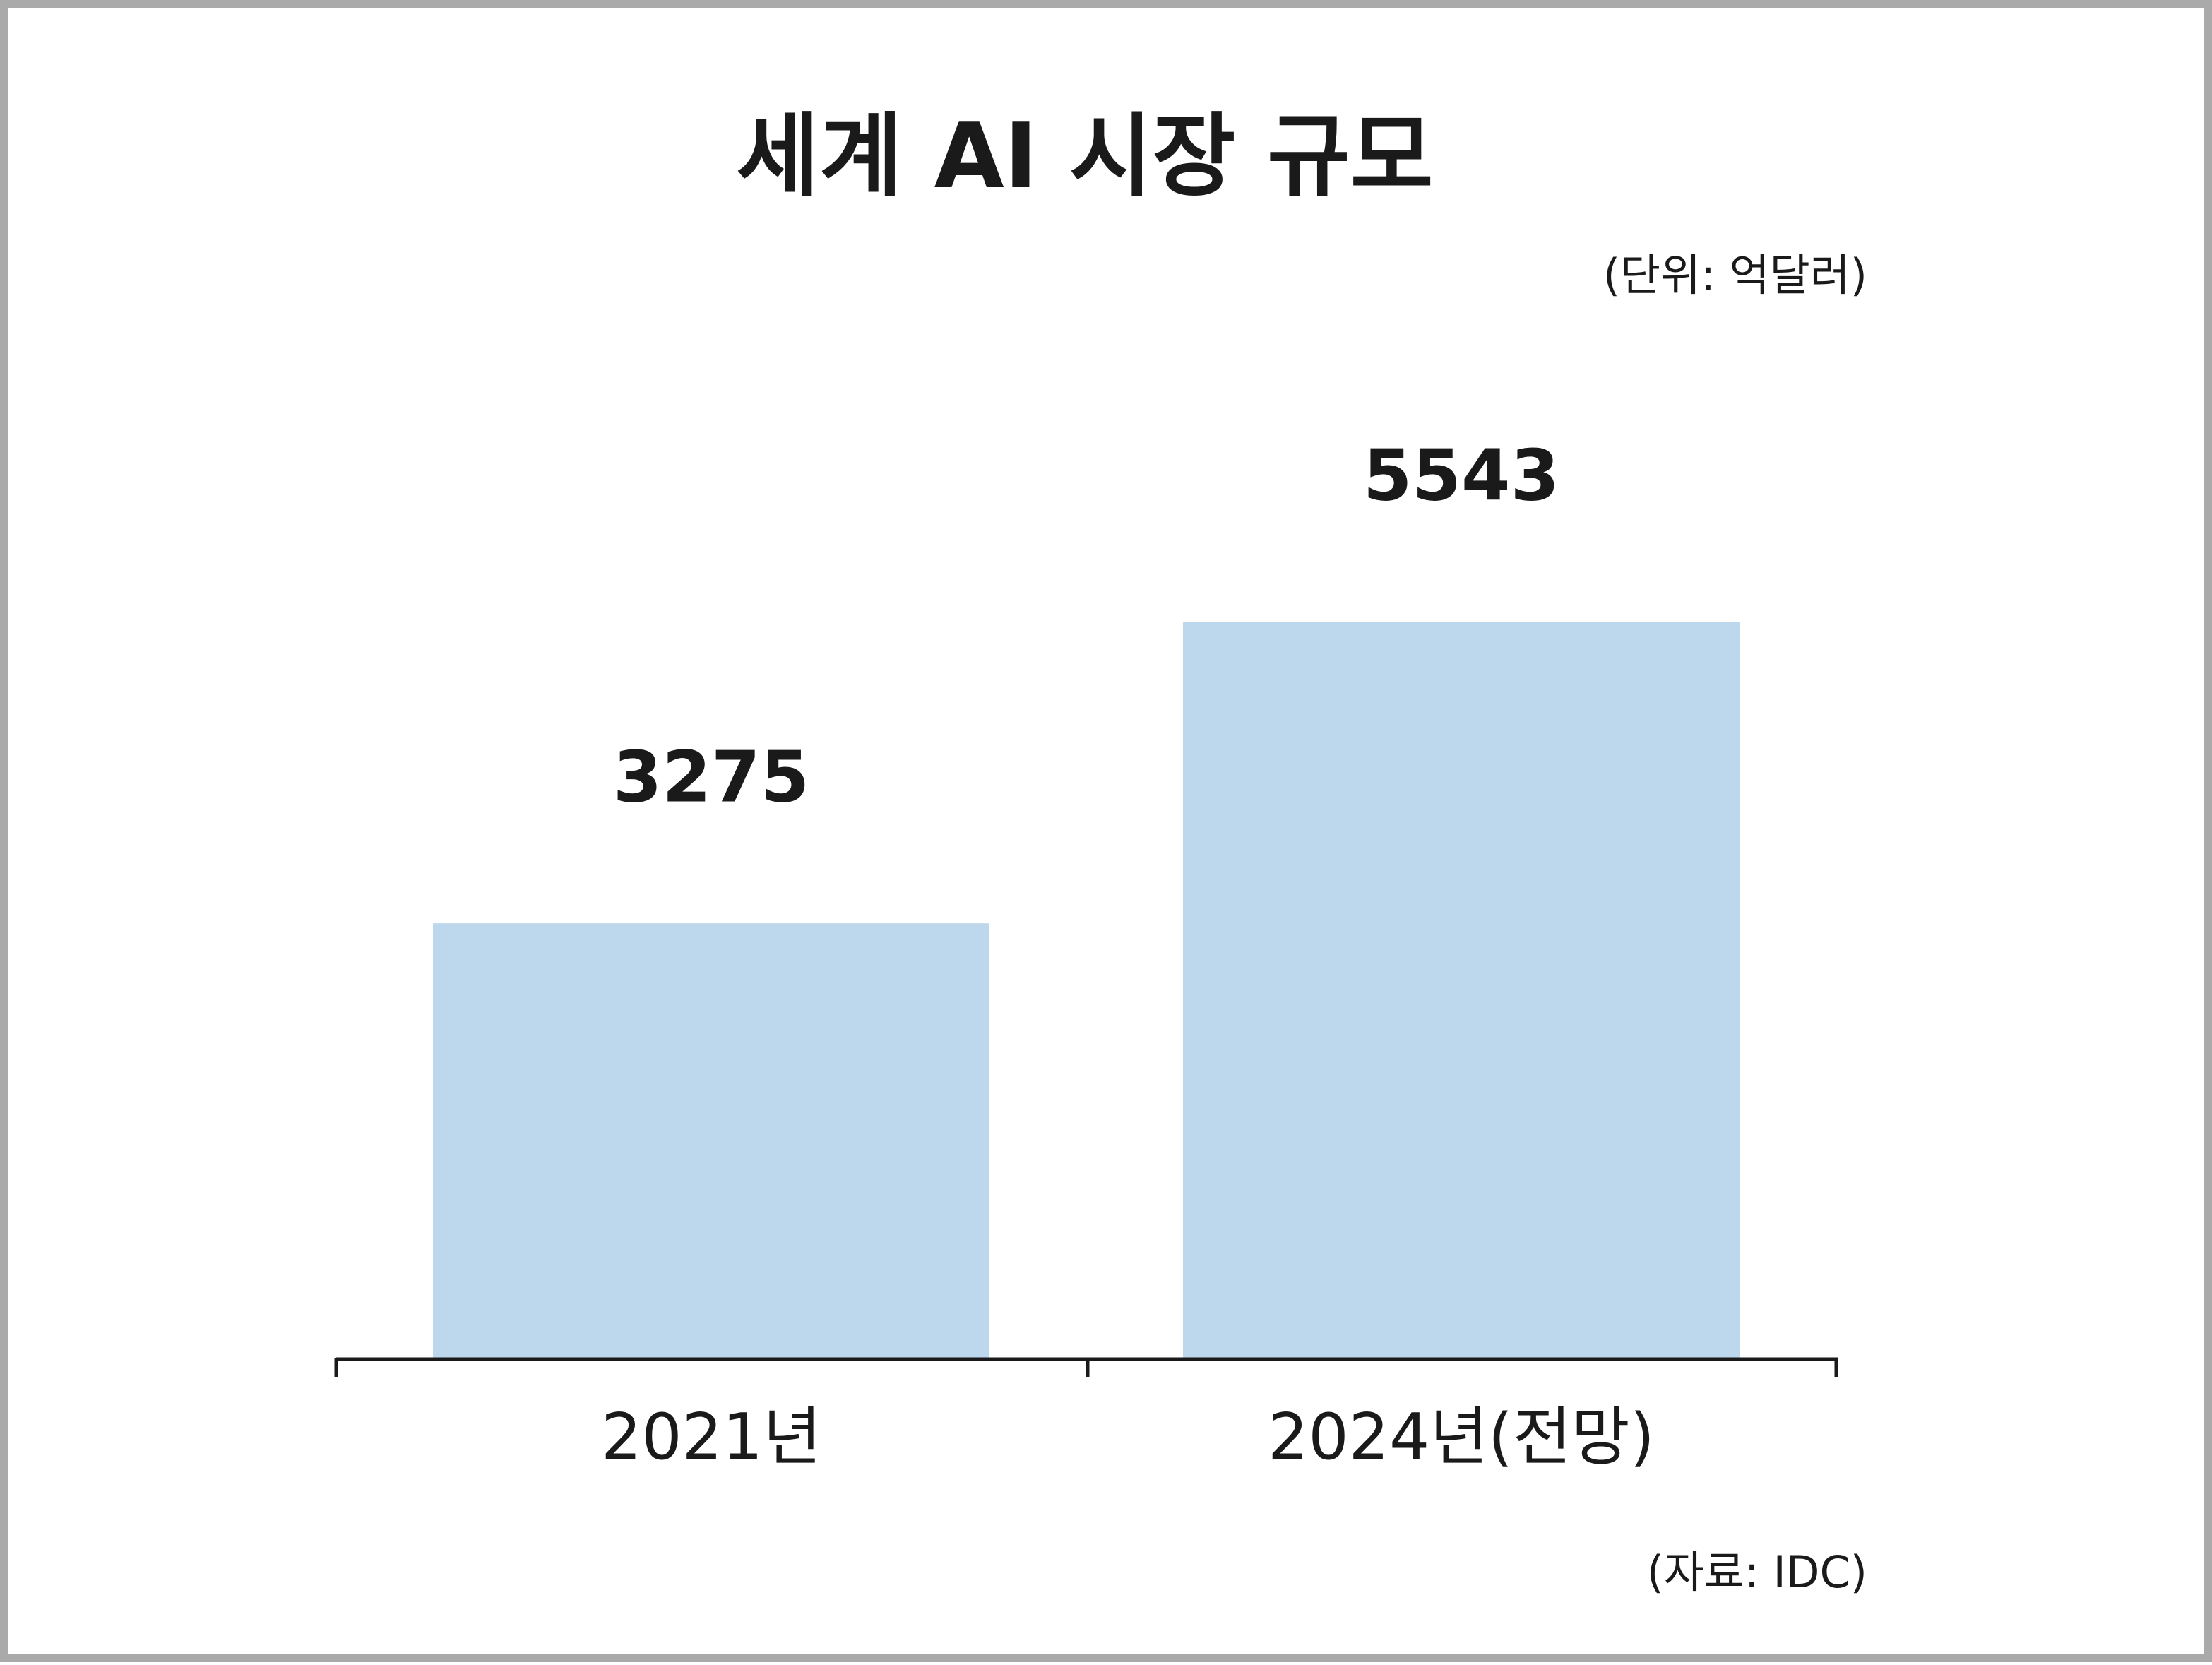  Describe the element at coordinates (1461, 1437) in the screenshot. I see `x-tick-label: 2024년(전망)` at that location.